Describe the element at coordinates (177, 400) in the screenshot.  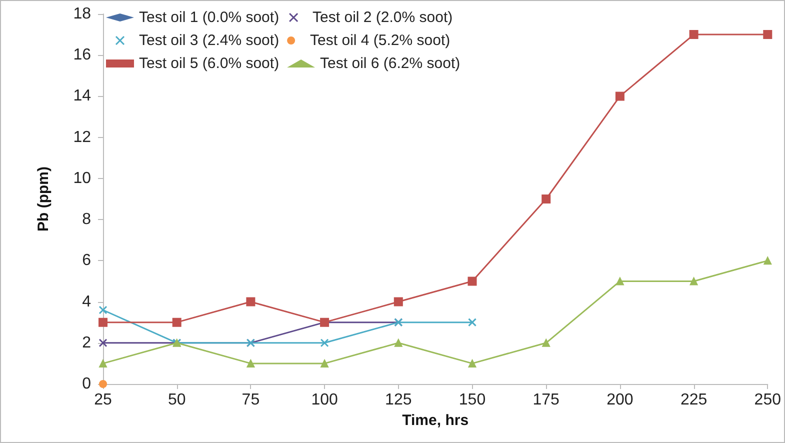
I see `x-tick-label: 50` at that location.